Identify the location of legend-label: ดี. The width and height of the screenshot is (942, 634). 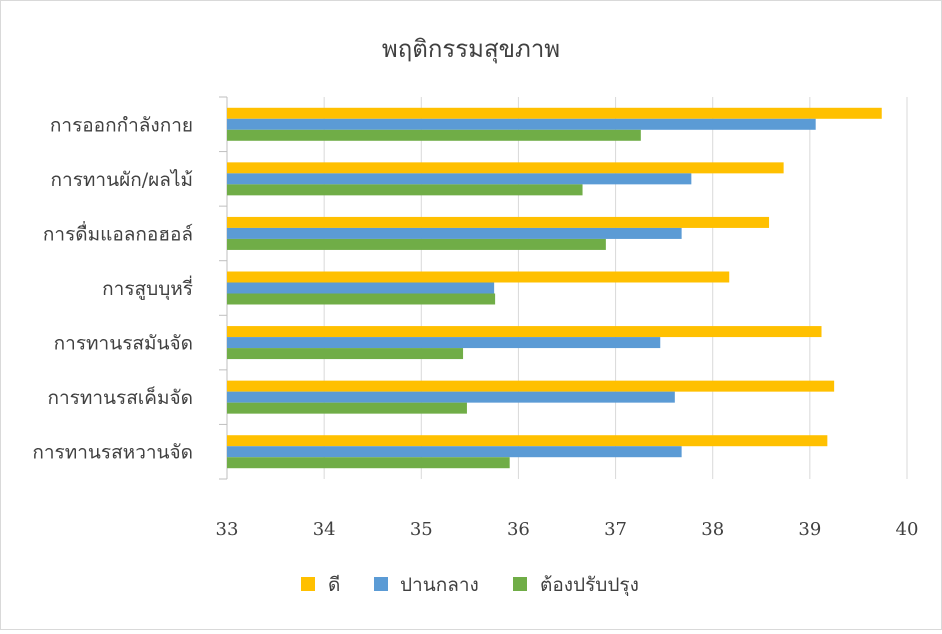
(334, 585).